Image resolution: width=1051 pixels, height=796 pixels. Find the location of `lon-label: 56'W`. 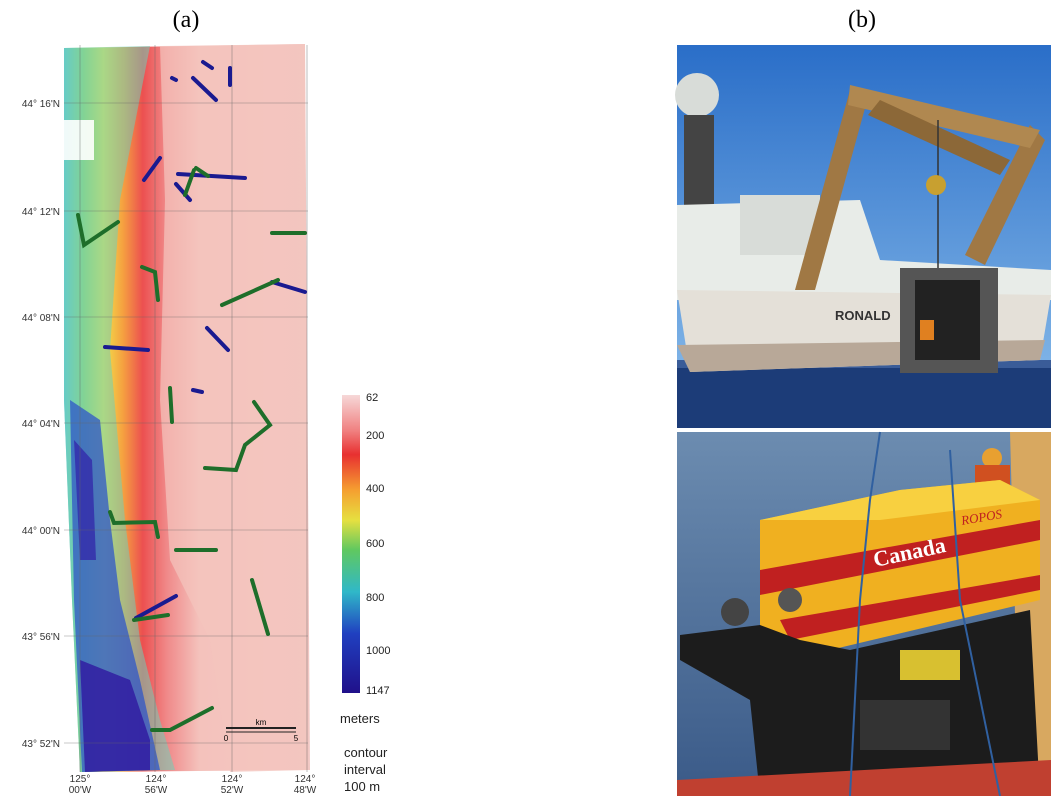

lon-label: 56'W is located at coordinates (156, 790).